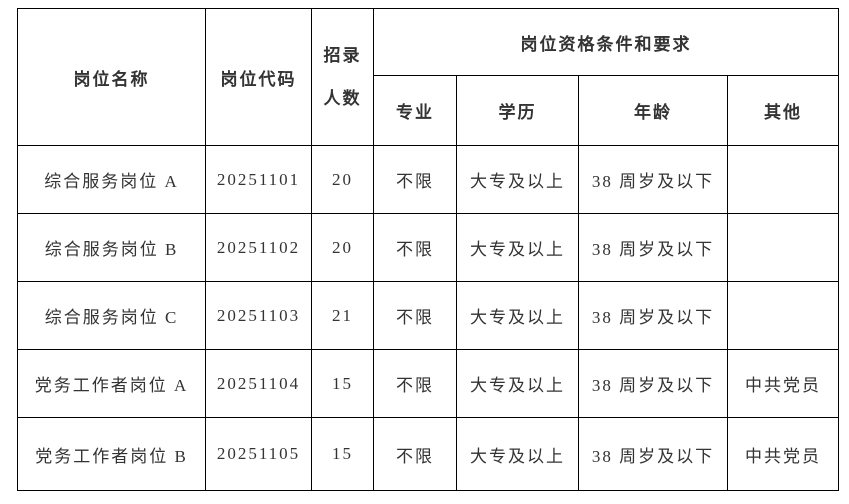 This screenshot has height=504, width=849. What do you see at coordinates (258, 315) in the screenshot?
I see `position-code-cell: 20251103` at bounding box center [258, 315].